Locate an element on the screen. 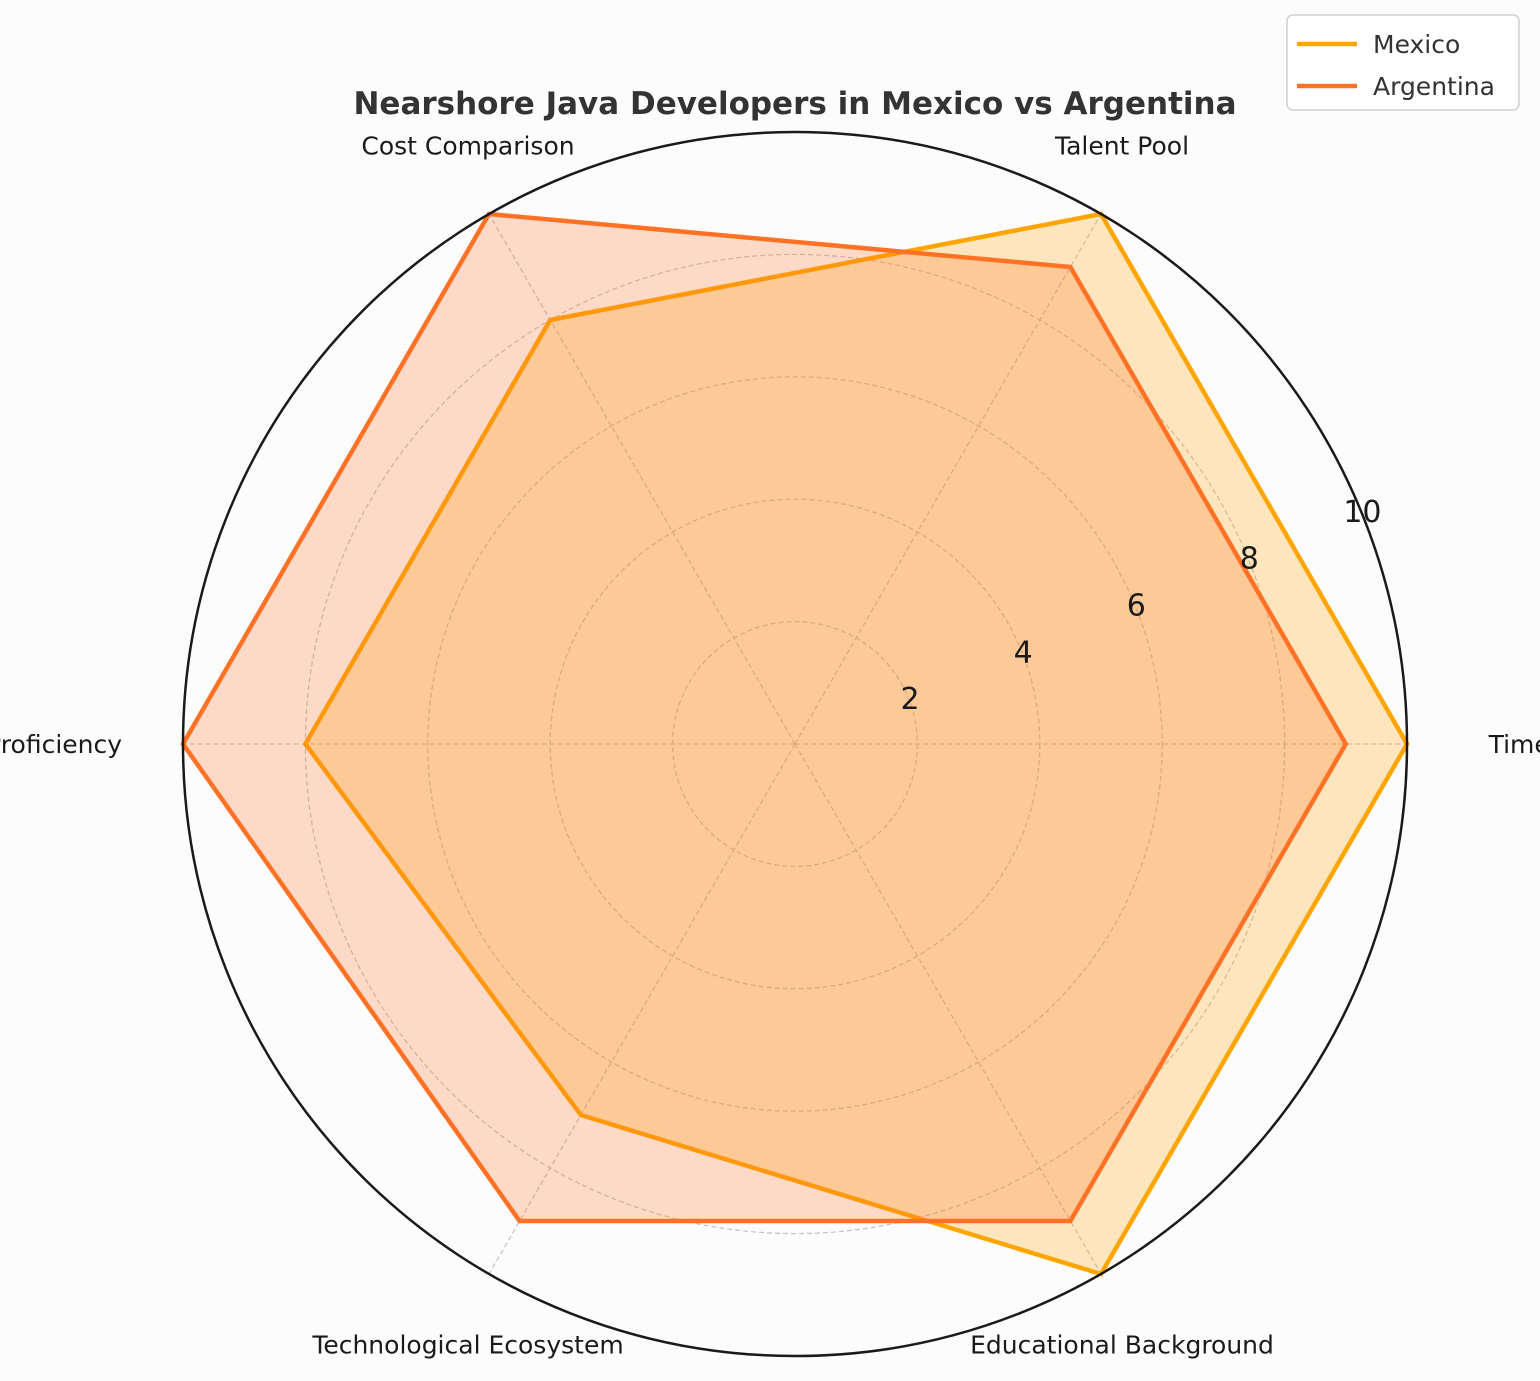 This screenshot has width=1540, height=1381. category-label: Technological Ecosystem is located at coordinates (467, 1344).